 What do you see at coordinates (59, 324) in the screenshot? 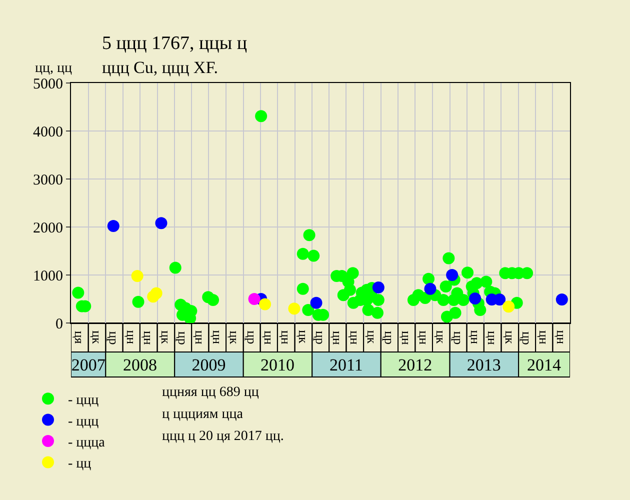
I see `y-tick-label: 0` at bounding box center [59, 324].